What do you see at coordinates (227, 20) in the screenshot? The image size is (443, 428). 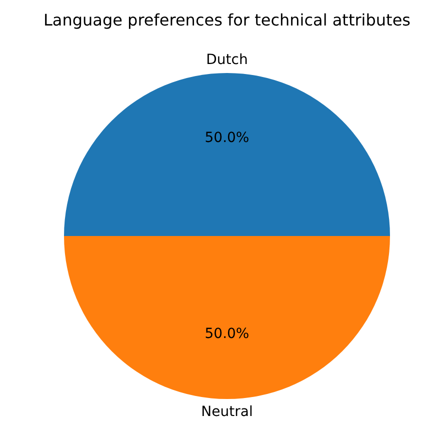 I see `chart-title: Language preferences for technical attributes` at bounding box center [227, 20].